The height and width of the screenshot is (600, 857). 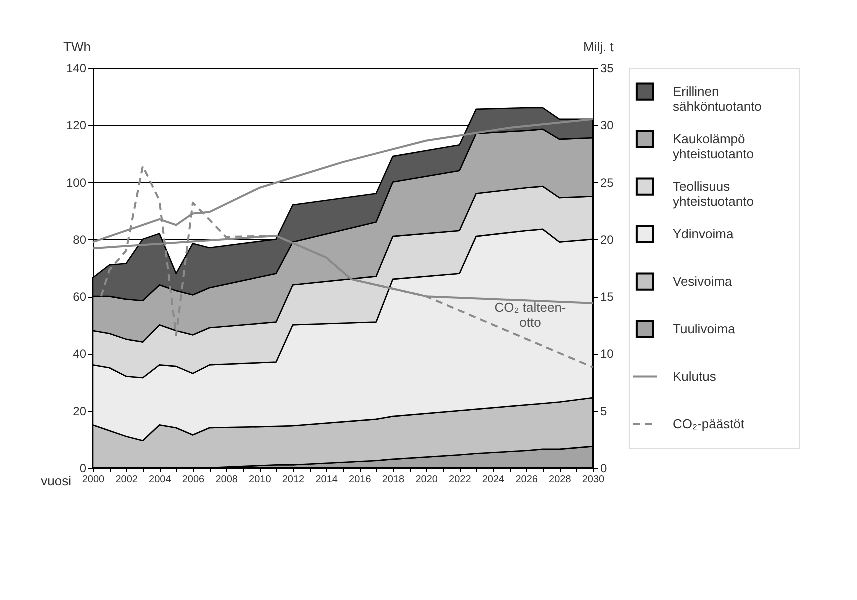 What do you see at coordinates (607, 125) in the screenshot?
I see `y2-tick-label: 30` at bounding box center [607, 125].